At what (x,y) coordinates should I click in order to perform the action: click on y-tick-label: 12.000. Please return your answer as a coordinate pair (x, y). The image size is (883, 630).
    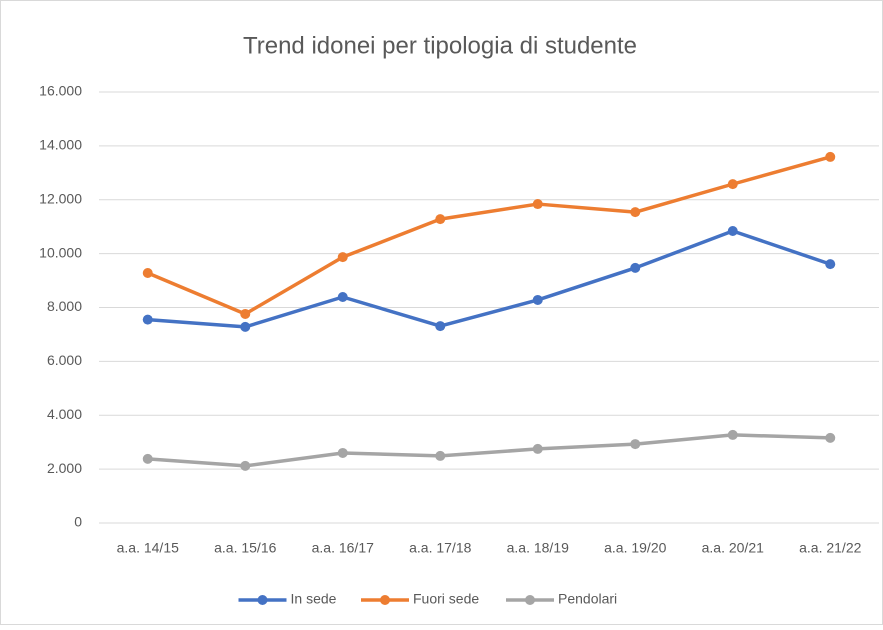
    Looking at the image, I should click on (60, 198).